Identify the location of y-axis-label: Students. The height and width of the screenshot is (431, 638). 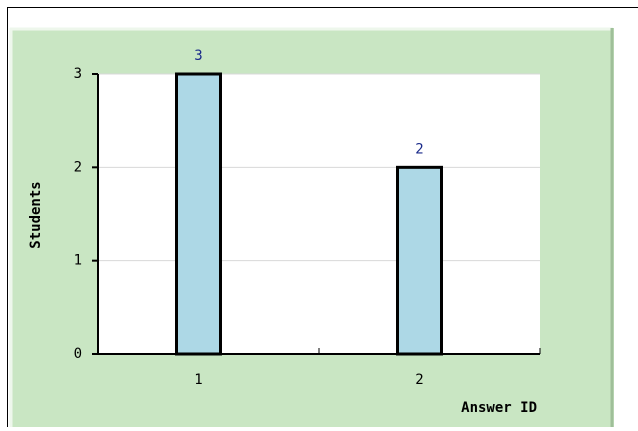
(36, 214).